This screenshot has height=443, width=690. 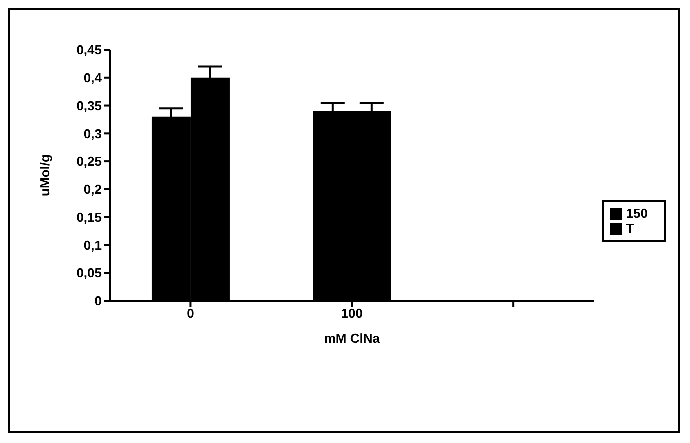 What do you see at coordinates (45, 175) in the screenshot?
I see `y-axis-title: uMol/g` at bounding box center [45, 175].